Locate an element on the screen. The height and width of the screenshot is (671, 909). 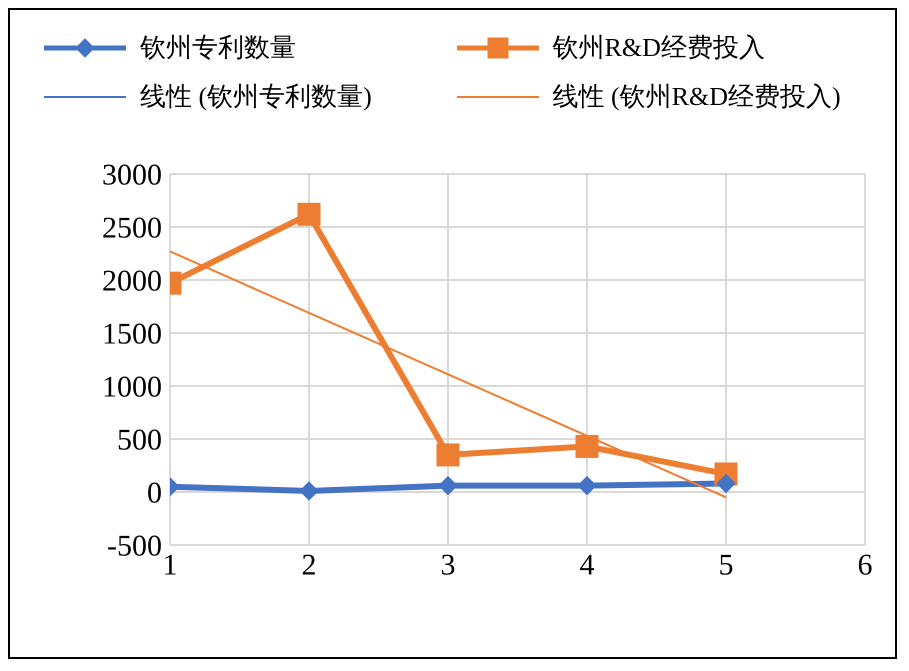
legend-label: 线性 (钦州R&D经费投入) is located at coordinates (696, 97).